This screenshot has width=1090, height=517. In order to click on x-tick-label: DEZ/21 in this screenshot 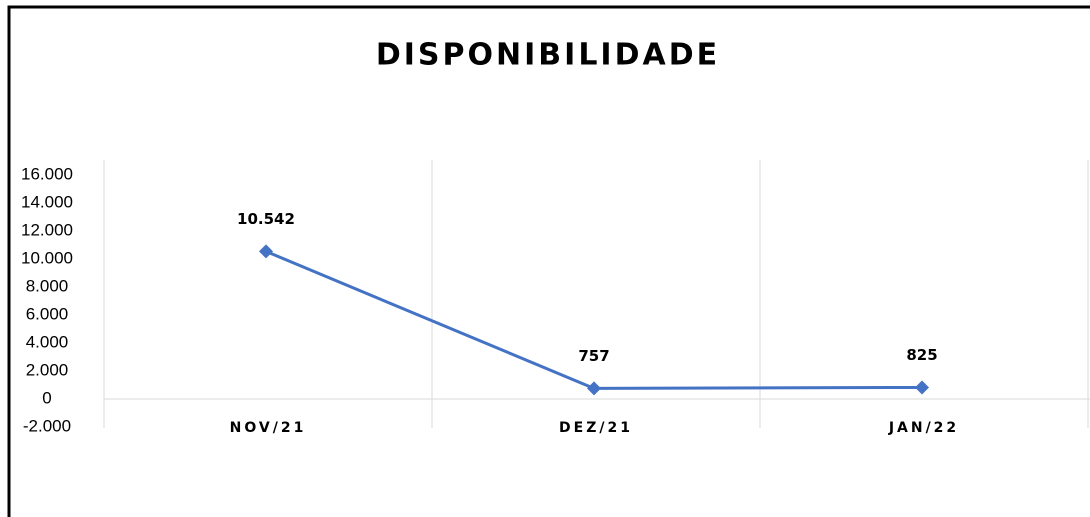, I will do `click(596, 428)`.